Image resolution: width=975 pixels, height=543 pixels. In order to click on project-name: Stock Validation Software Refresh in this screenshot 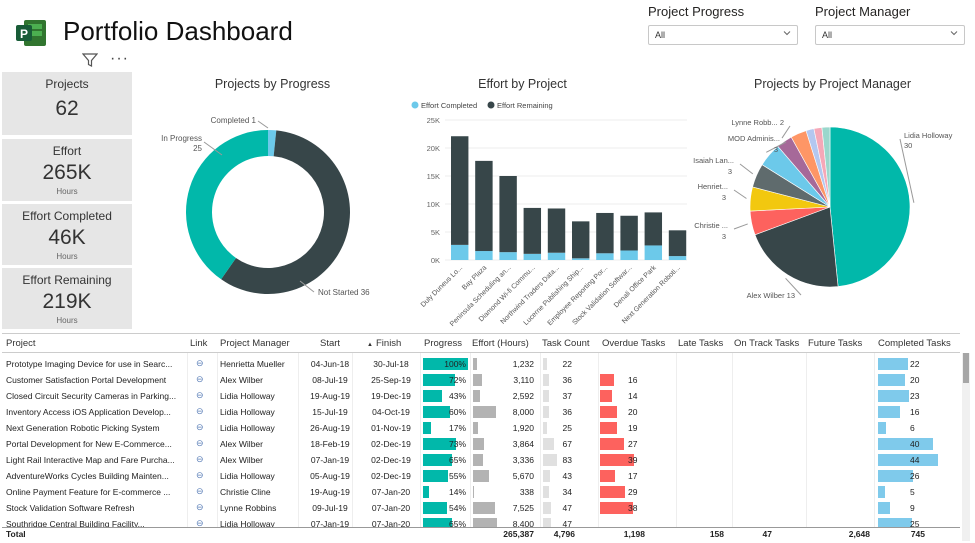, I will do `click(70, 508)`.